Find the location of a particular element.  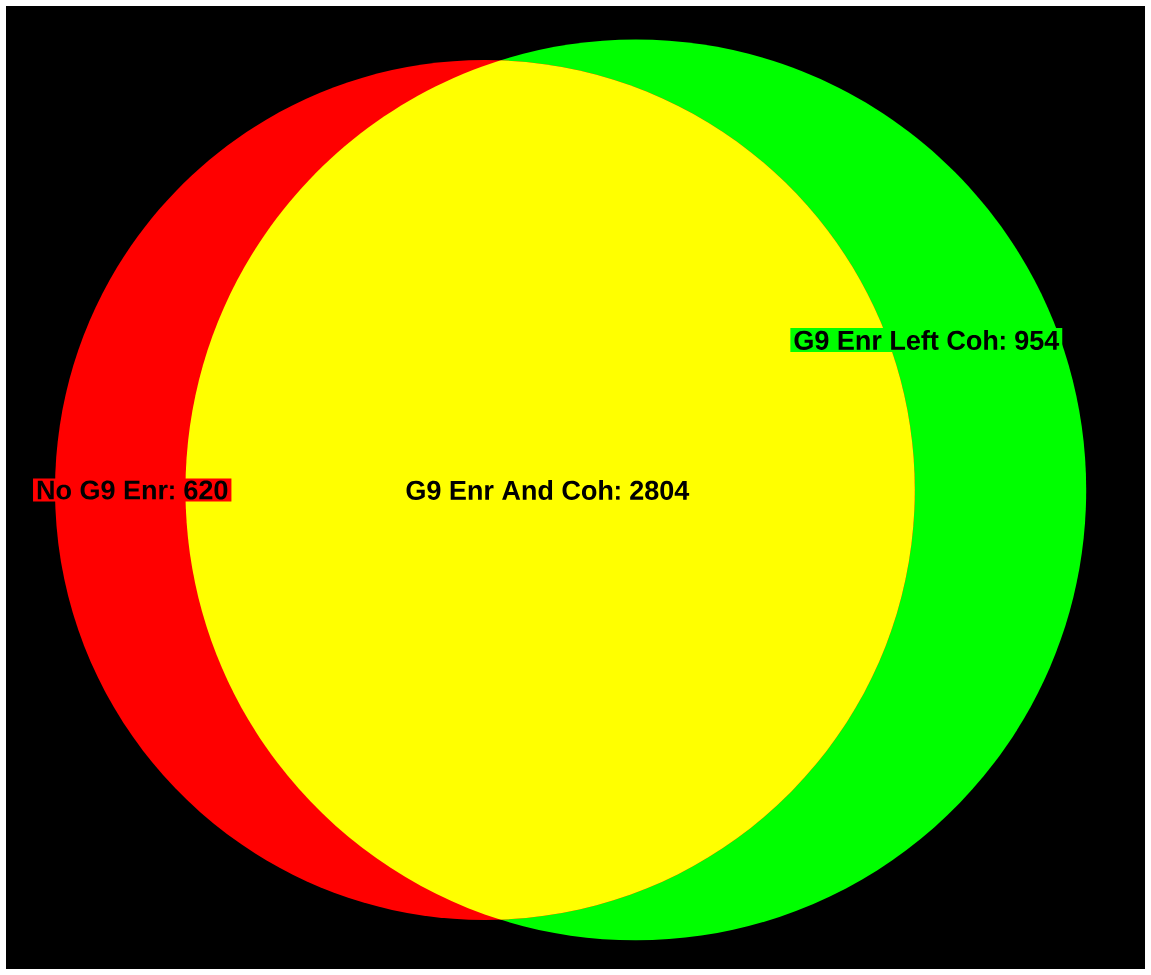

category-label: G9 Enr Left Coh is located at coordinates (896, 340).